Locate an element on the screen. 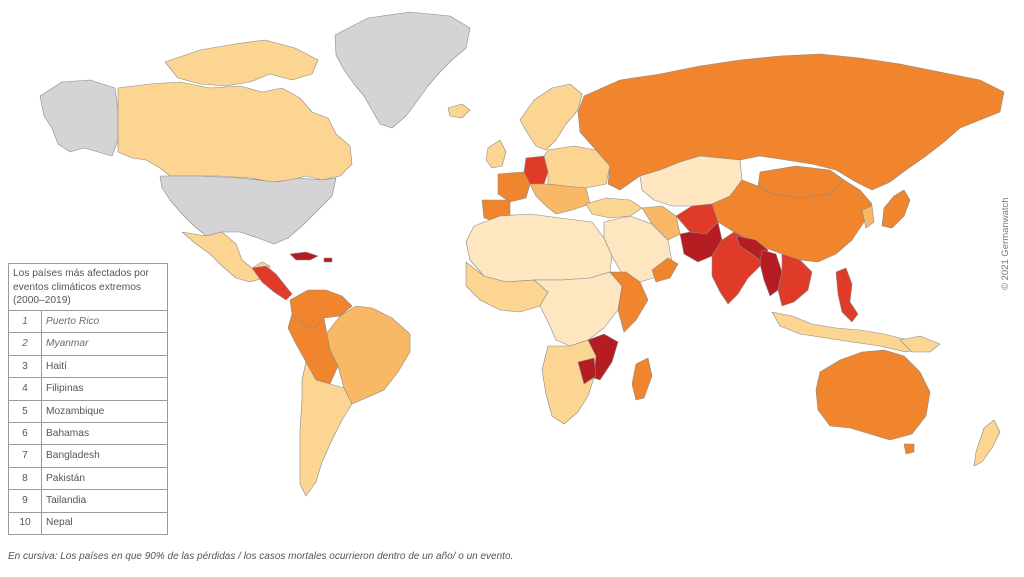 The height and width of the screenshot is (577, 1024). map-region-greenland is located at coordinates (402, 70).